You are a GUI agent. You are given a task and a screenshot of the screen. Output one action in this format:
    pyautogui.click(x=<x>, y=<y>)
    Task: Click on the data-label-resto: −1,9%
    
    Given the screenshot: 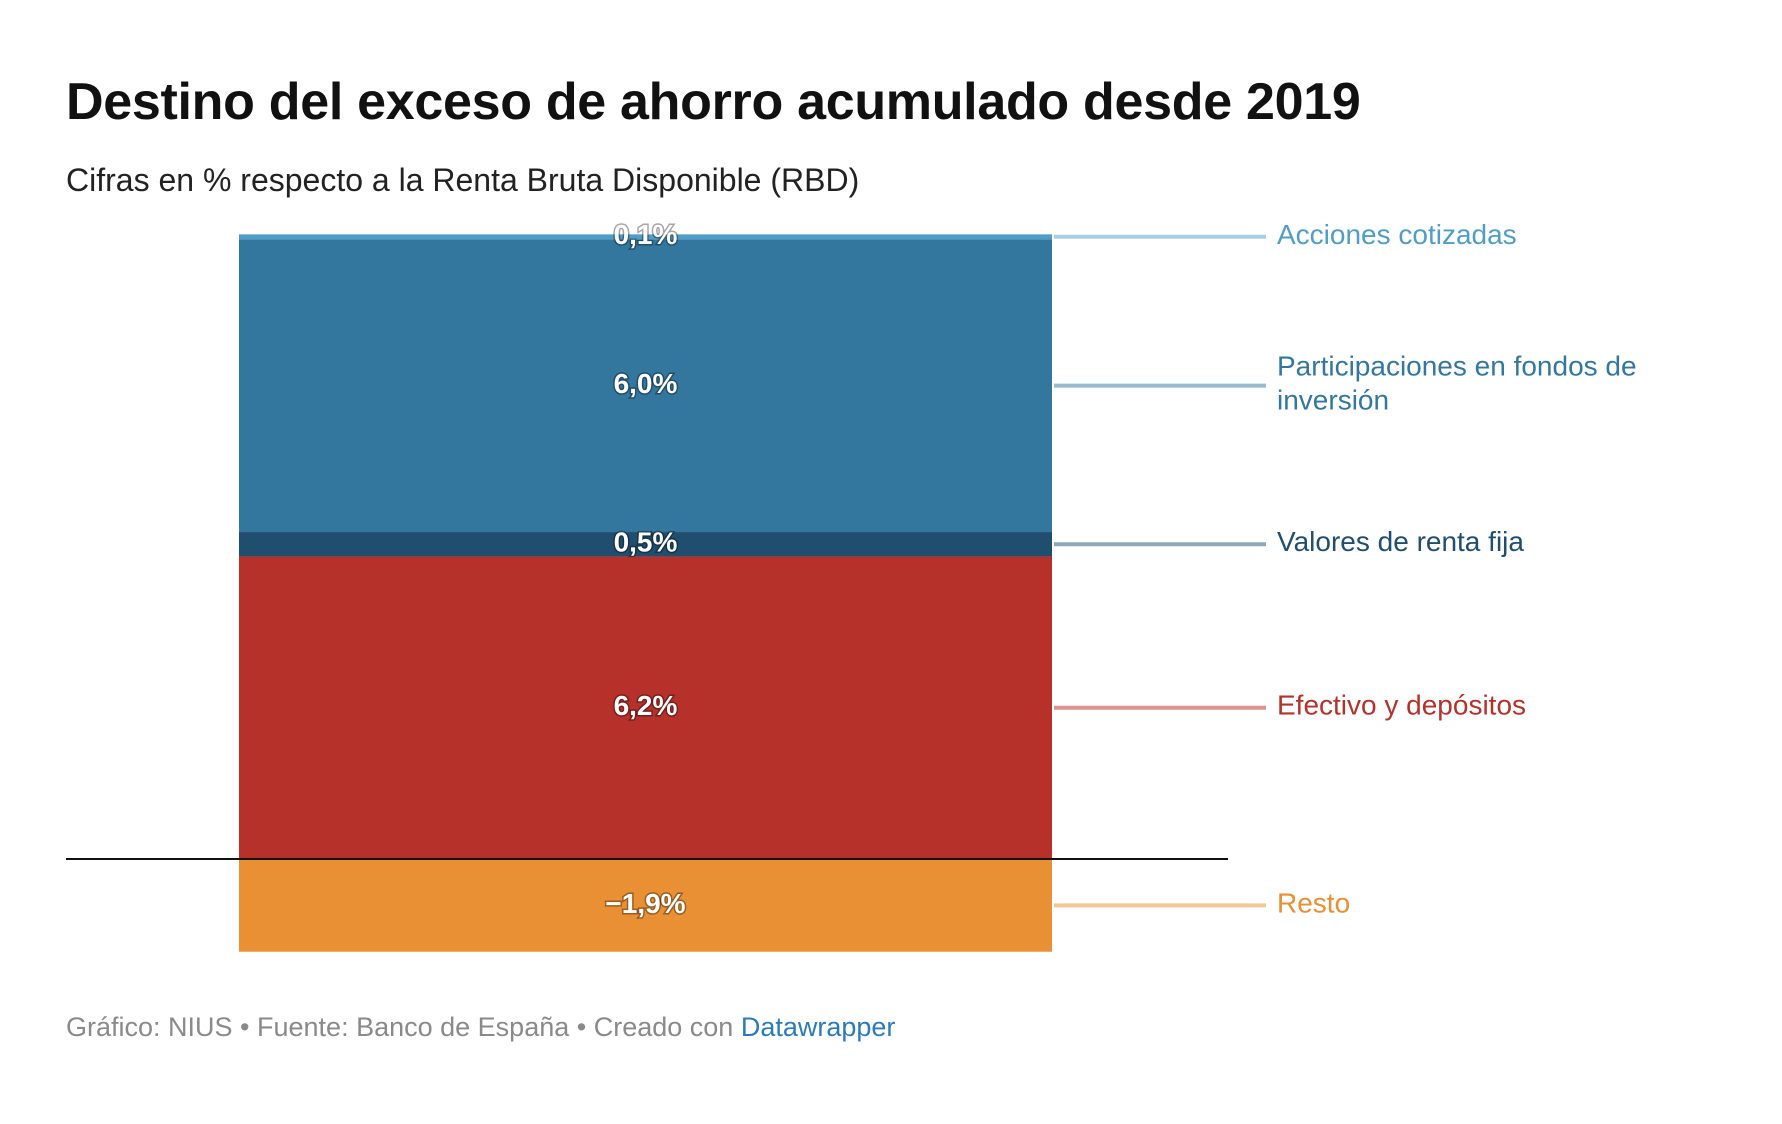 What is the action you would take?
    pyautogui.click(x=645, y=903)
    